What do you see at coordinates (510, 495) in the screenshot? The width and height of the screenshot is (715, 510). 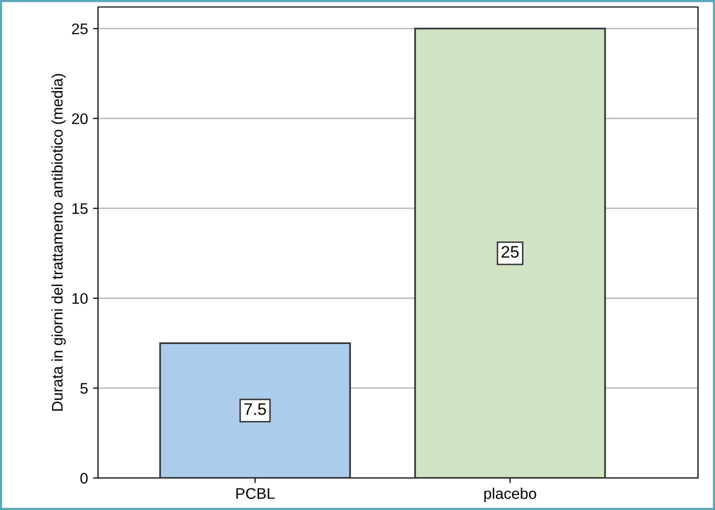 I see `x-tick-label: placebo` at bounding box center [510, 495].